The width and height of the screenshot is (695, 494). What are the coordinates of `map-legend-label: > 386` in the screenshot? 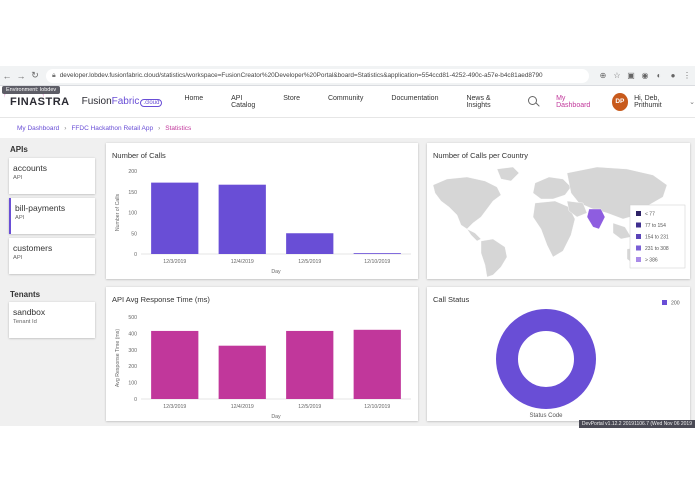 It's located at (651, 261).